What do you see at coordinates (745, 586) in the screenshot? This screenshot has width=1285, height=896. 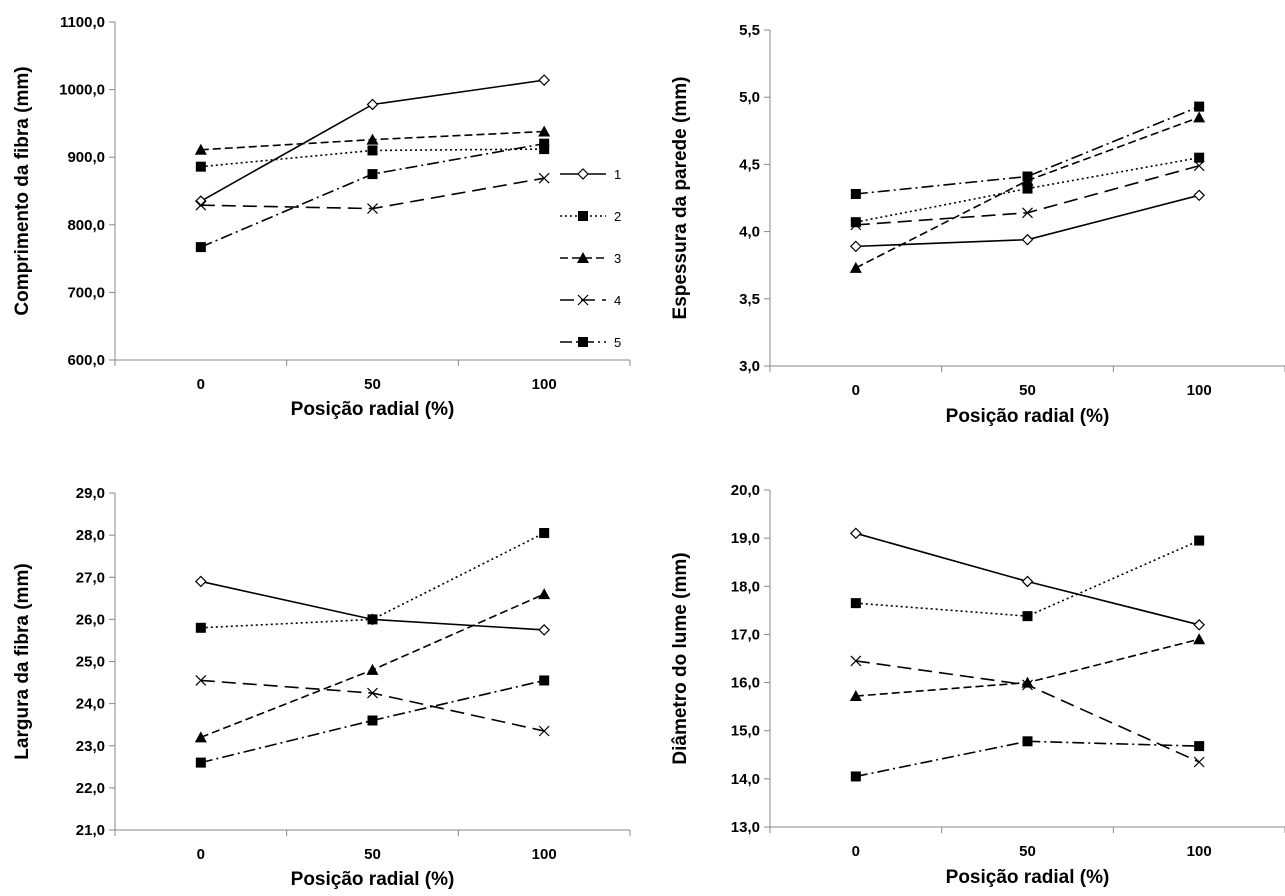 I see `y-tick-label: 18,0` at bounding box center [745, 586].